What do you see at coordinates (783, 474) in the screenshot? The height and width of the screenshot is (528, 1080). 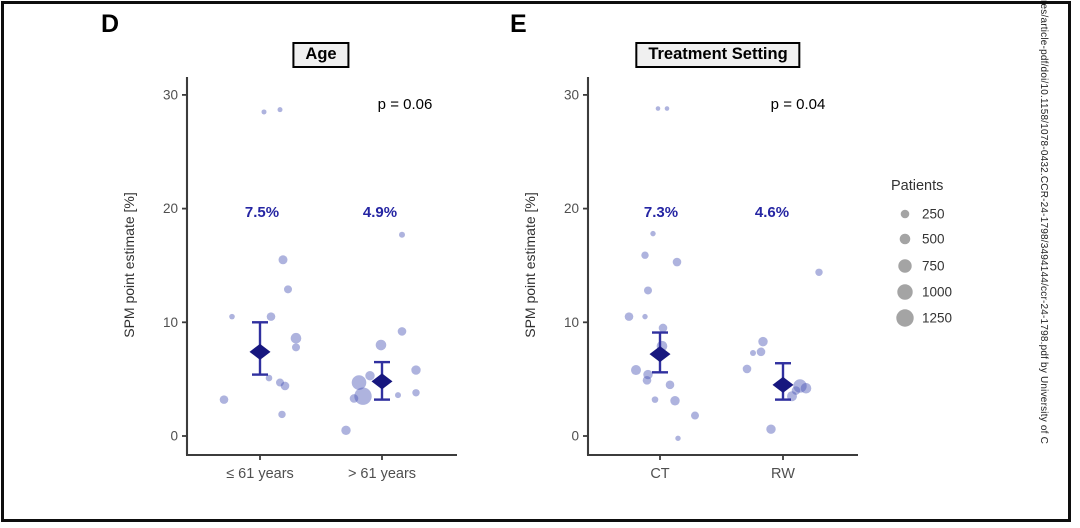 I see `panel-e-xtick-label-2: RW` at bounding box center [783, 474].